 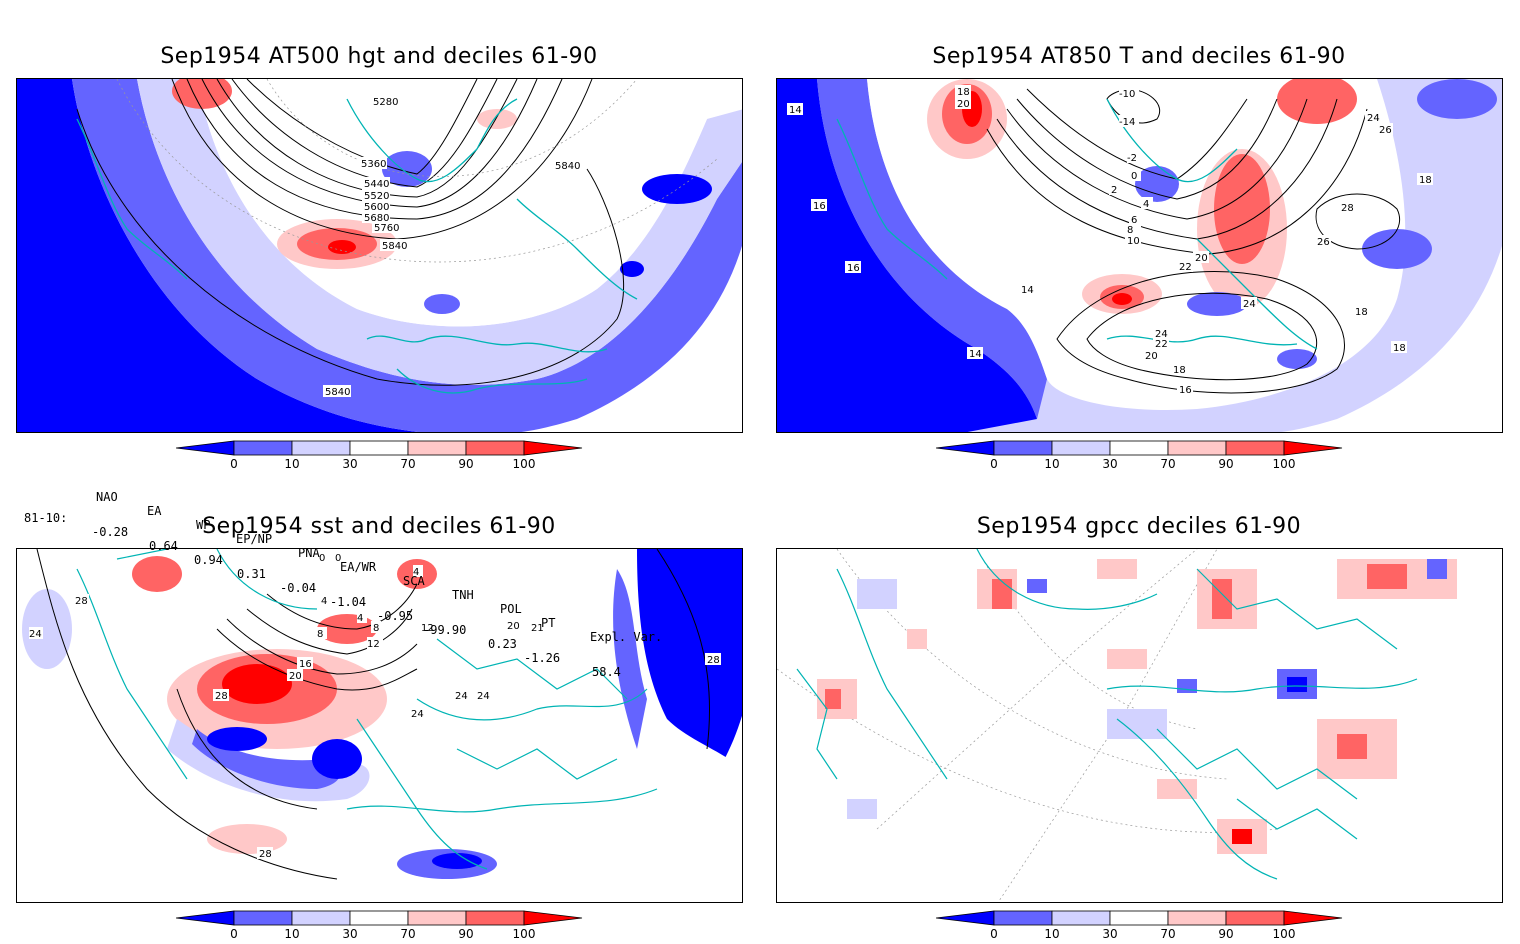 What do you see at coordinates (1127, 94) in the screenshot?
I see `contour-label: -10` at bounding box center [1127, 94].